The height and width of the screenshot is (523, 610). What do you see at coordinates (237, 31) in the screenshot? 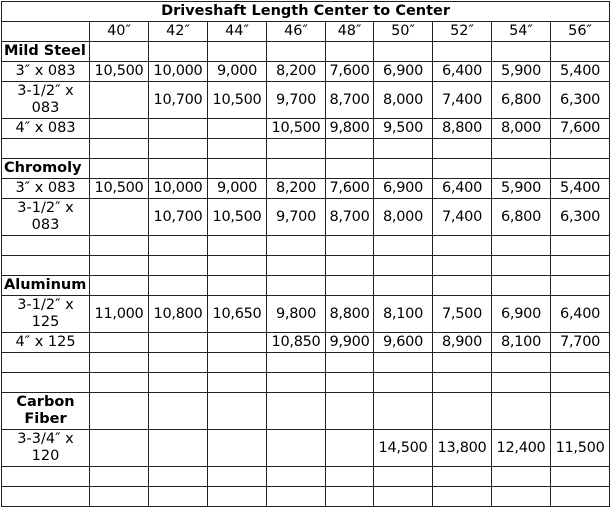
I see `length-header: 44″` at bounding box center [237, 31].